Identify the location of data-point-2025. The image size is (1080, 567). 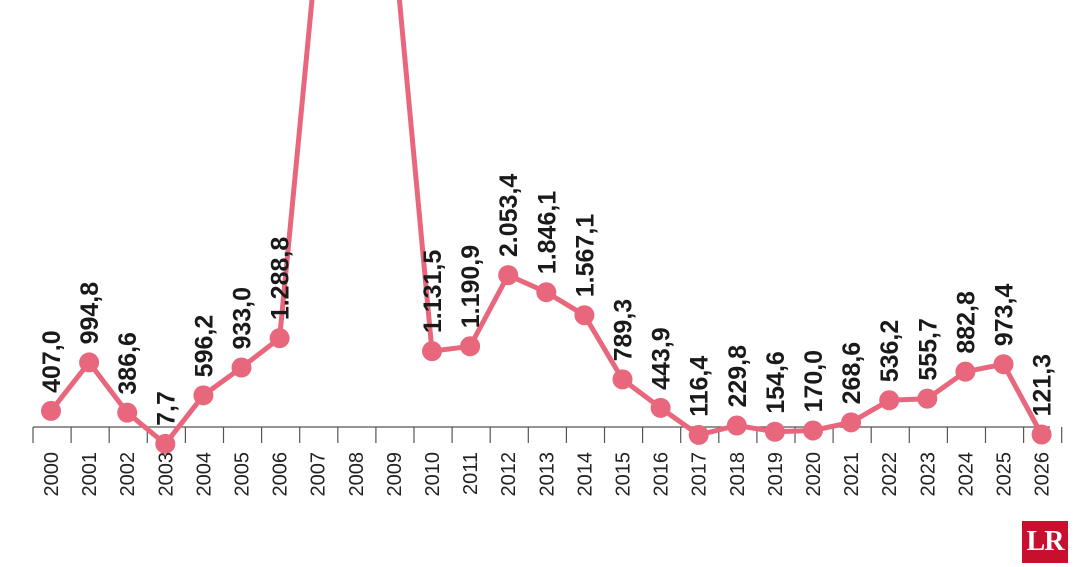
(1003, 364).